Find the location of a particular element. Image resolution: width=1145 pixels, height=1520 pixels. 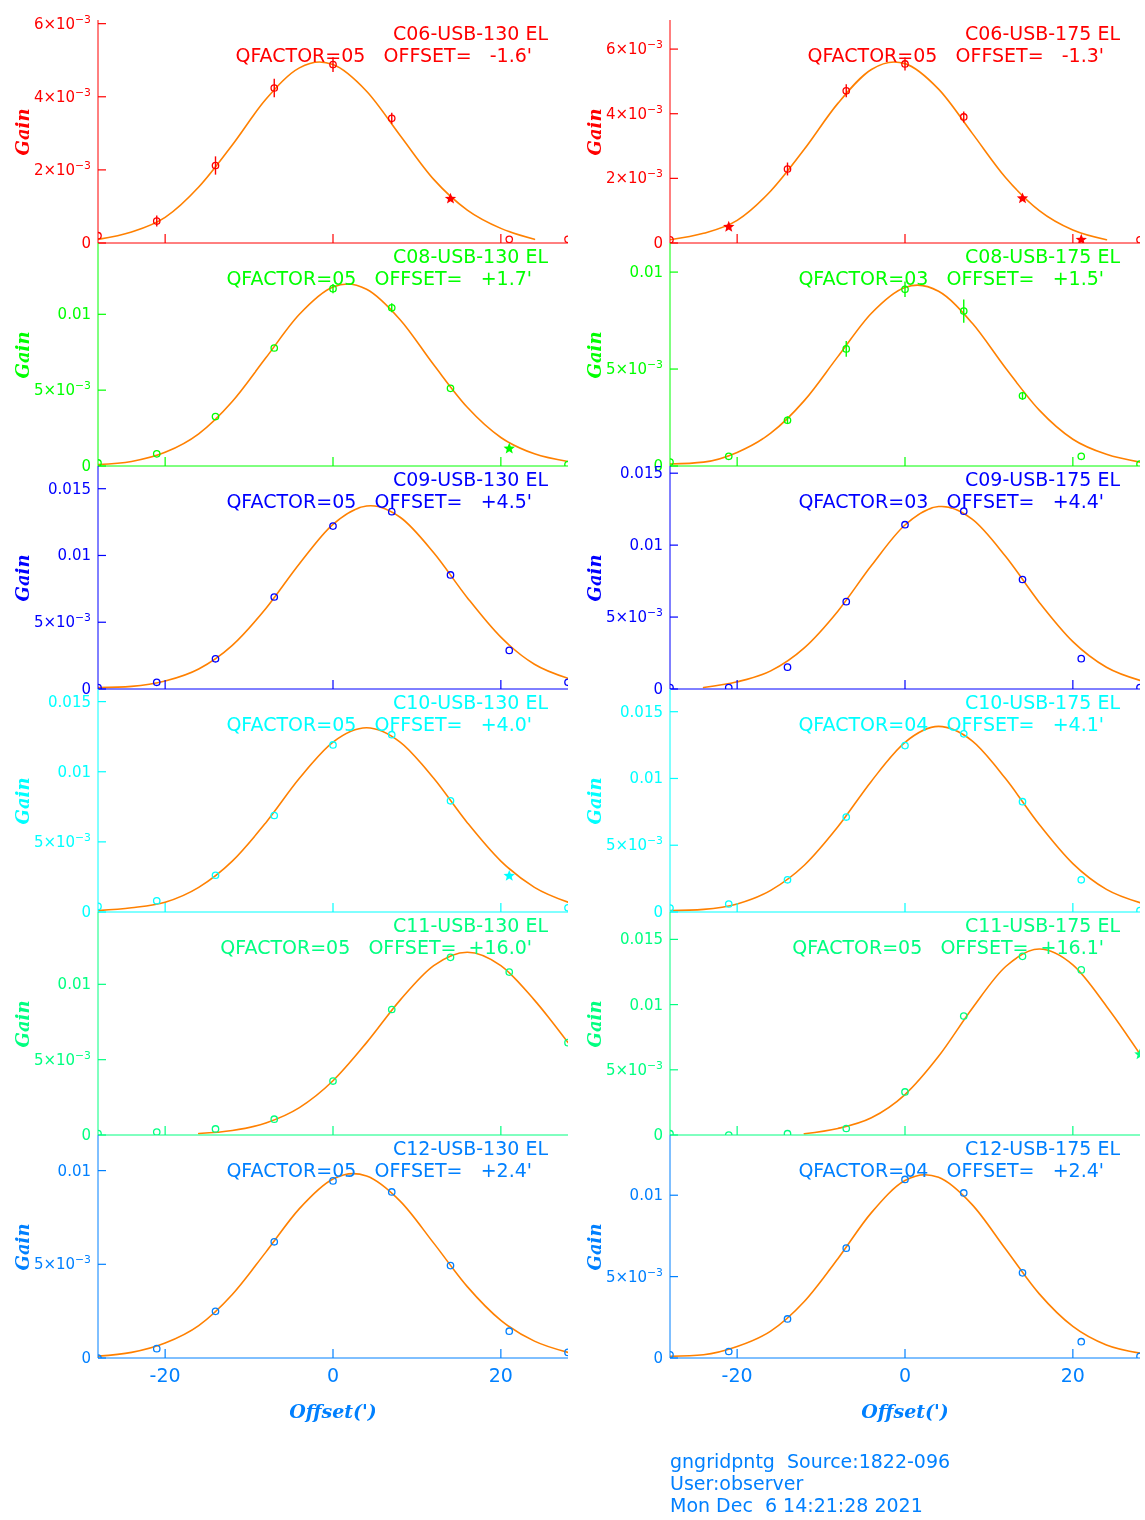

chart-title: C08-USB-130 EL is located at coordinates (470, 256).